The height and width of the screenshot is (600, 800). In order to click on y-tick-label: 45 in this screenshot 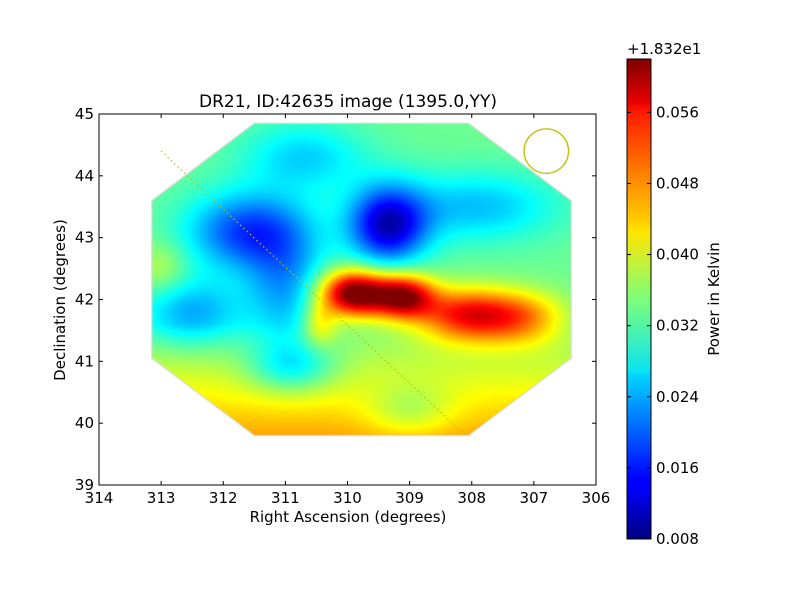, I will do `click(84, 114)`.